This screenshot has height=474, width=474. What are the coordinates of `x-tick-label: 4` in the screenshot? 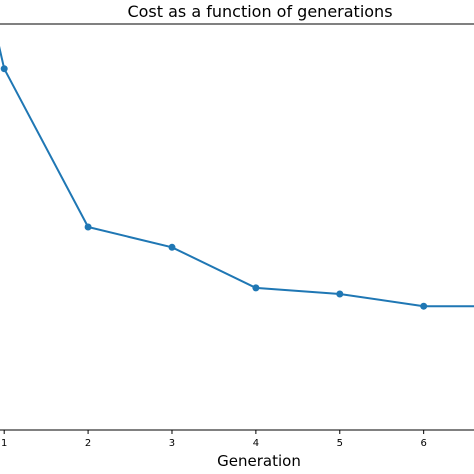 It's located at (256, 443).